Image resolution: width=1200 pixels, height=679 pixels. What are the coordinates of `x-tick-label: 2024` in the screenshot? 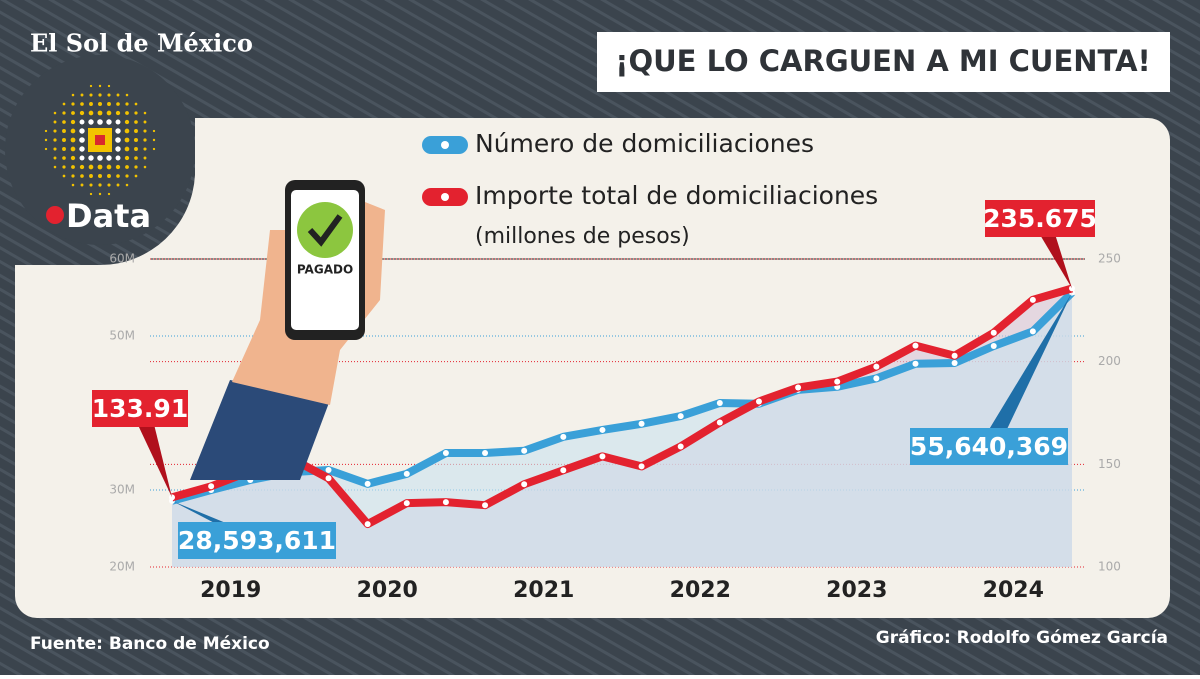 It's located at (1013, 590).